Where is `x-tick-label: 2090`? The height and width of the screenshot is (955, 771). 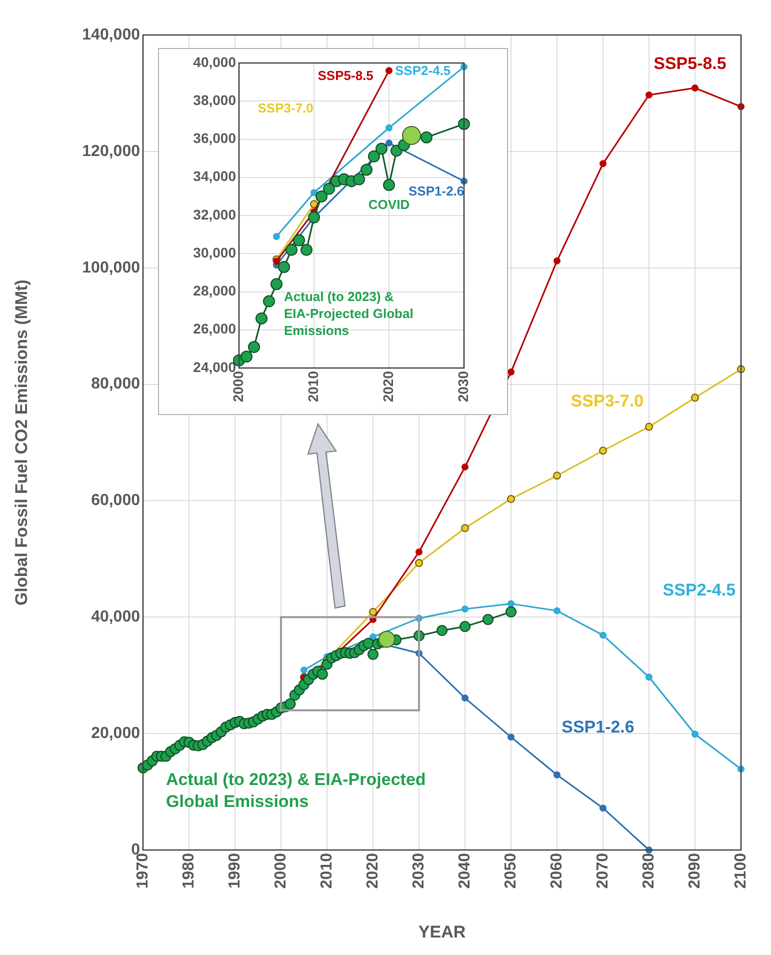 x-tick-label: 2090 is located at coordinates (695, 870).